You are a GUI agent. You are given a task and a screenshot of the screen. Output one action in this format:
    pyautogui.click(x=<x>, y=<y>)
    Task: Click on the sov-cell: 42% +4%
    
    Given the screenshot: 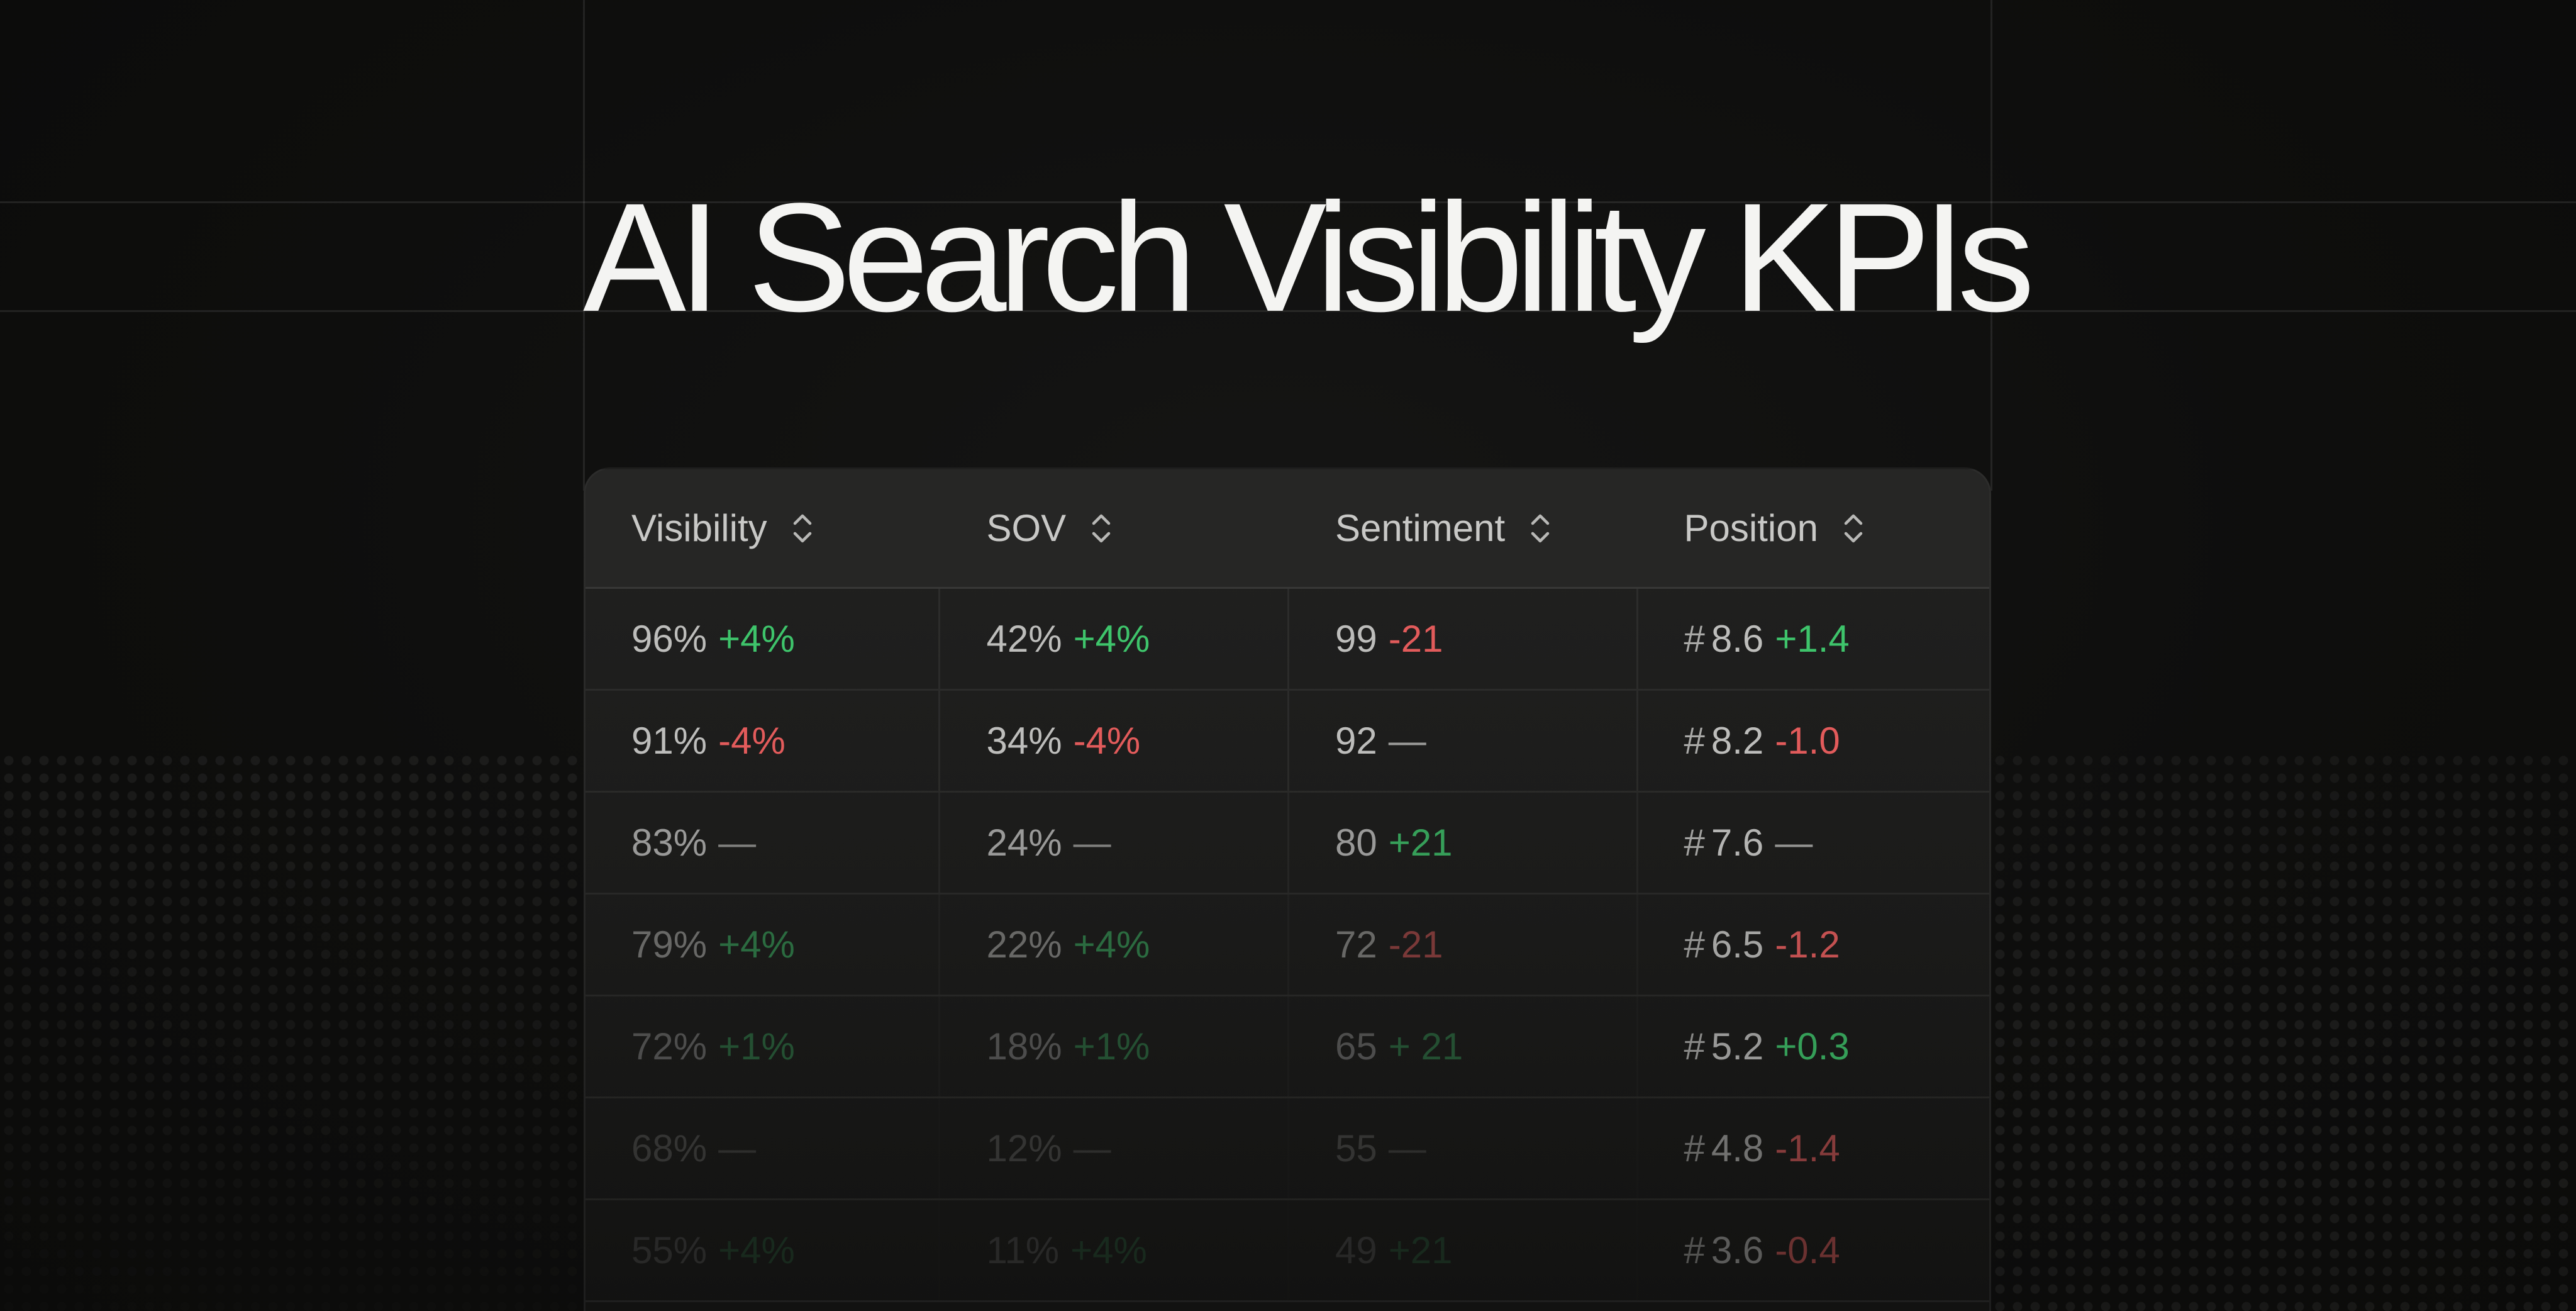 What is the action you would take?
    pyautogui.click(x=1114, y=639)
    